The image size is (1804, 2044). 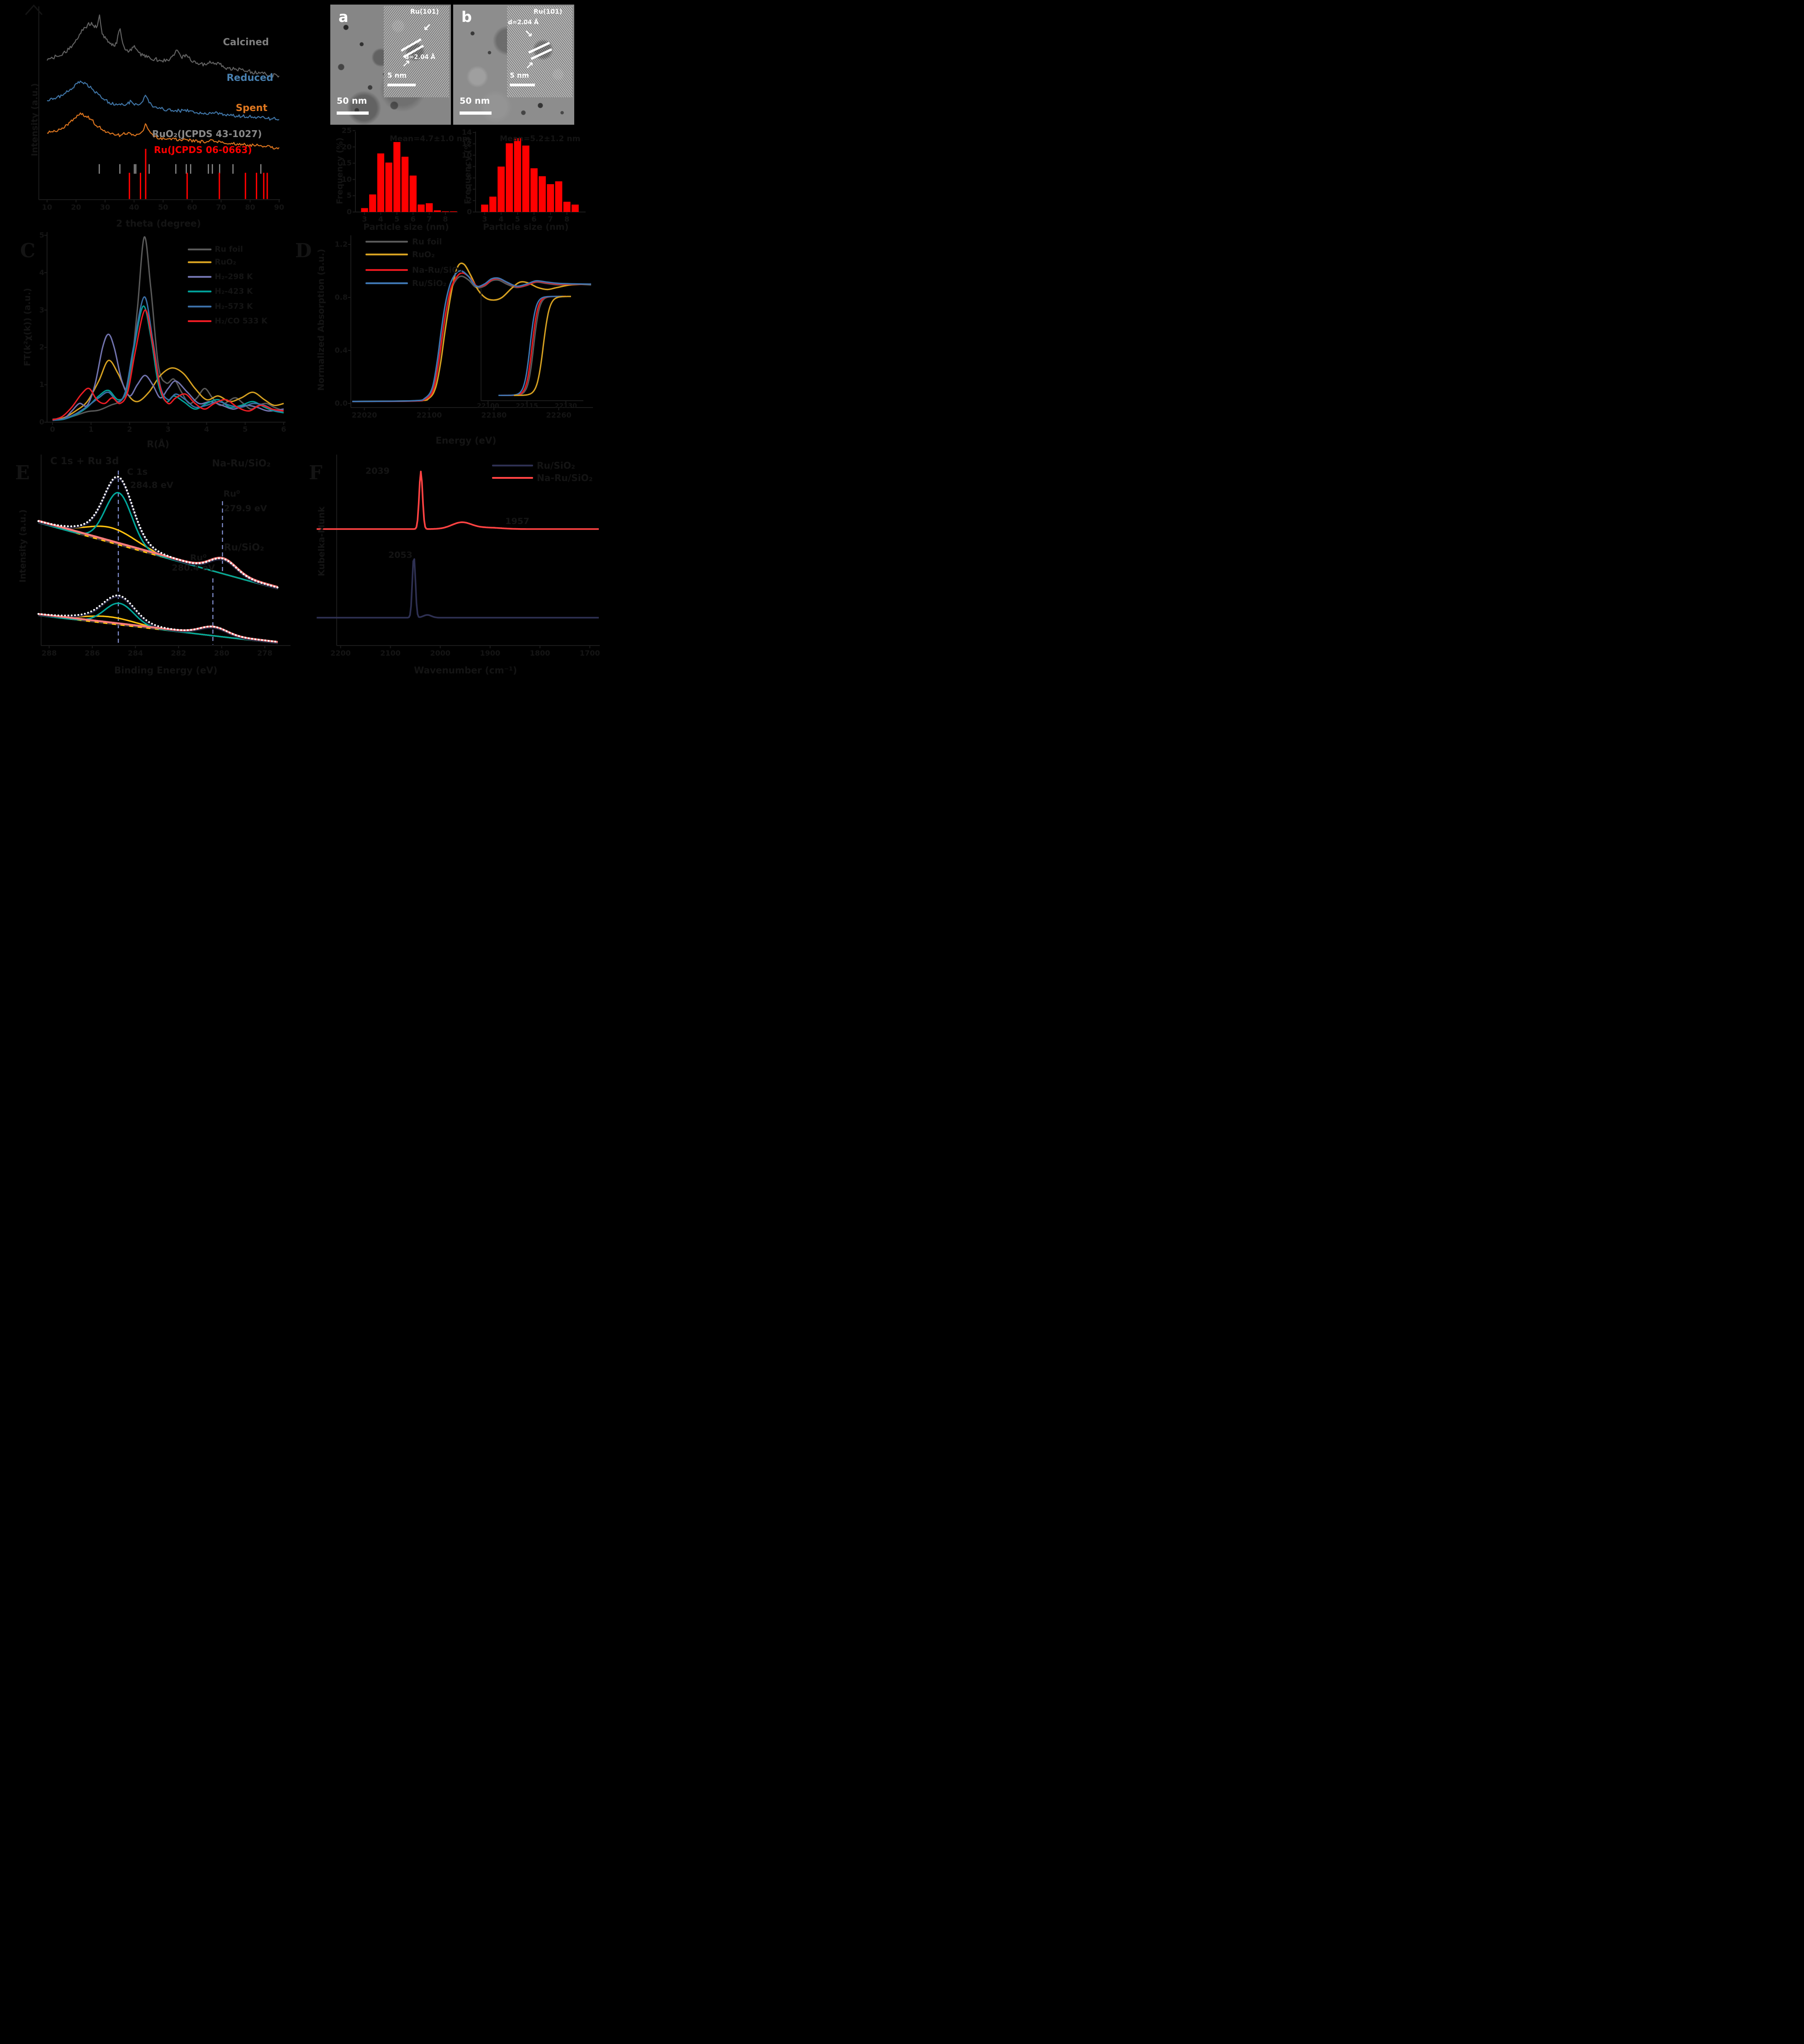 I want to click on legend-label-h423: H₂-423 K, so click(x=234, y=291).